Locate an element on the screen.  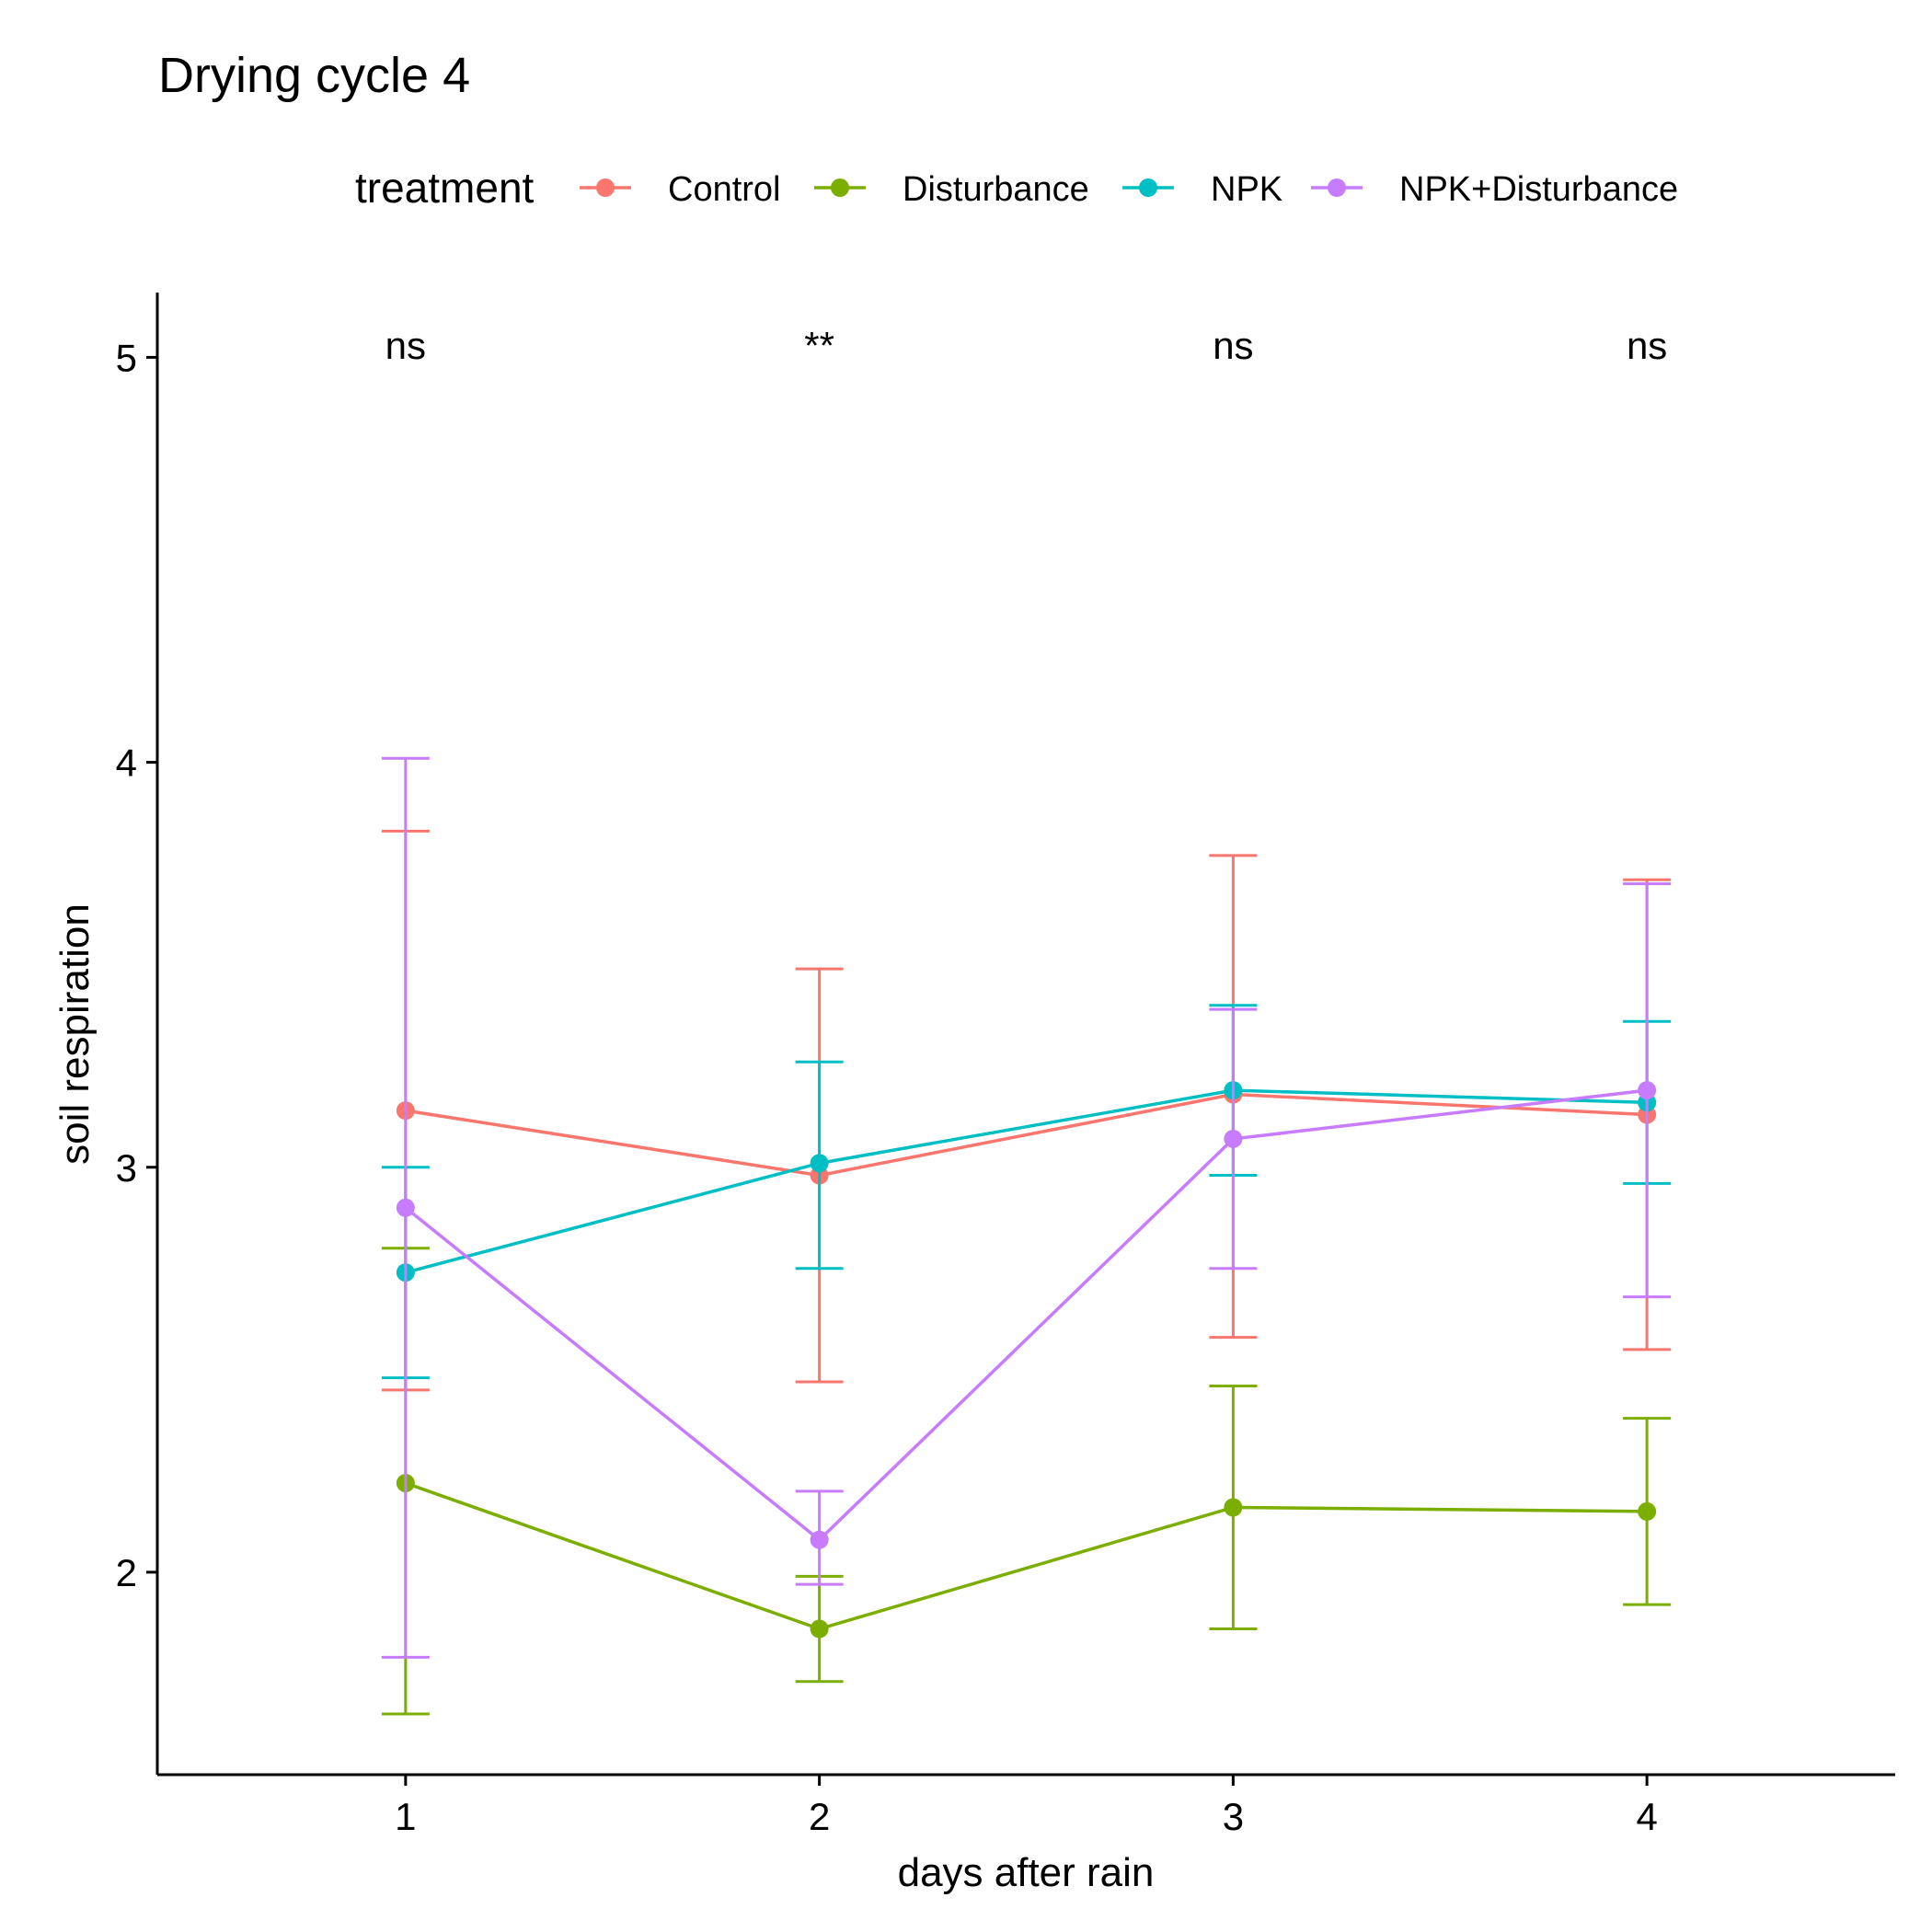
x-tick-label: 4 is located at coordinates (1646, 1816).